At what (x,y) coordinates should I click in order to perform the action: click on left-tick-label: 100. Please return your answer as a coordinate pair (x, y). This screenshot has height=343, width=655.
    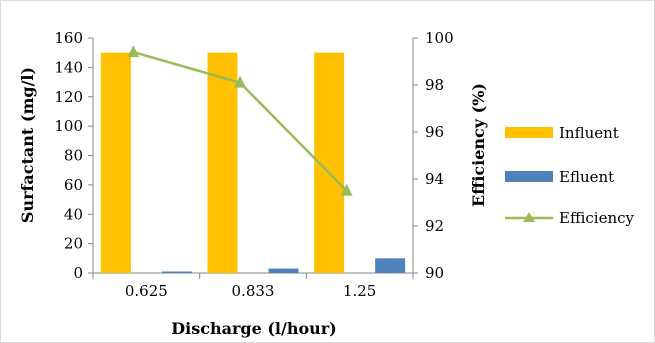
    Looking at the image, I should click on (68, 126).